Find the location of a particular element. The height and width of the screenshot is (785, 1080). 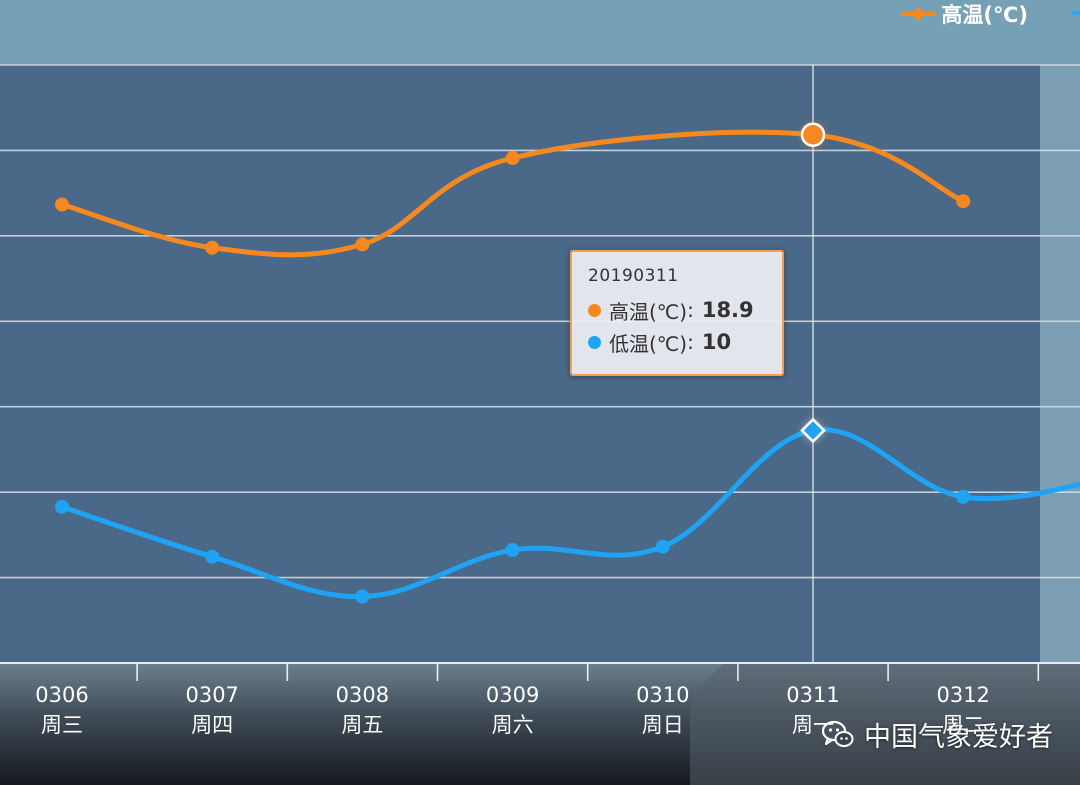

x-tick-label-weekday: 周五 is located at coordinates (362, 725).